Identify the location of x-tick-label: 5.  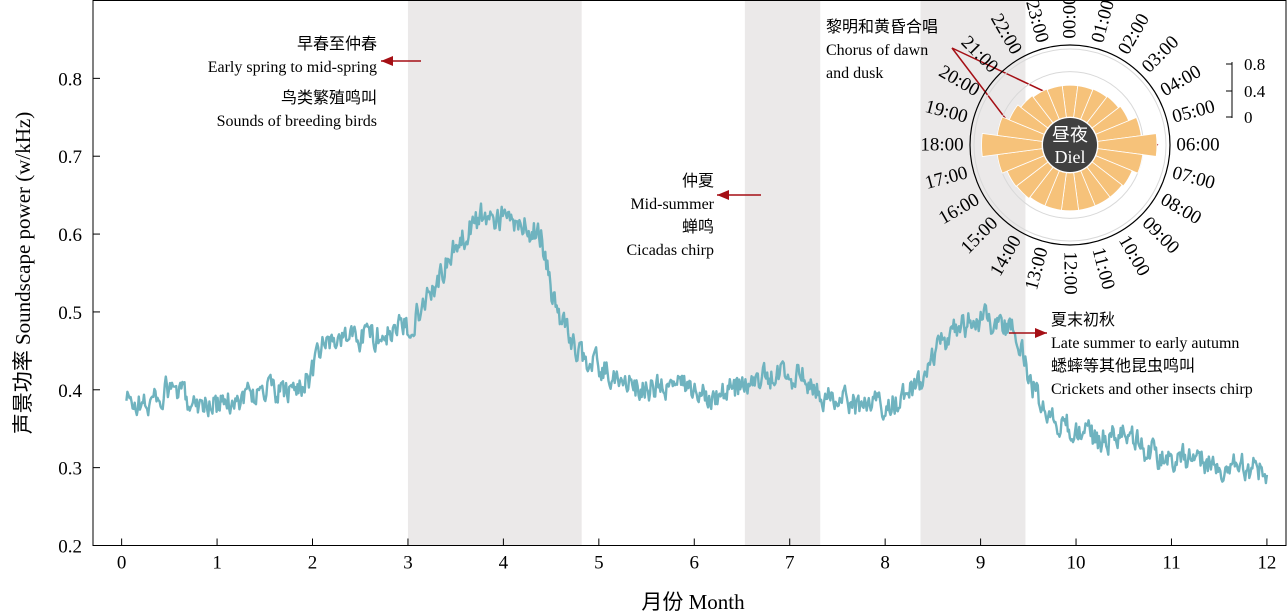
(599, 563).